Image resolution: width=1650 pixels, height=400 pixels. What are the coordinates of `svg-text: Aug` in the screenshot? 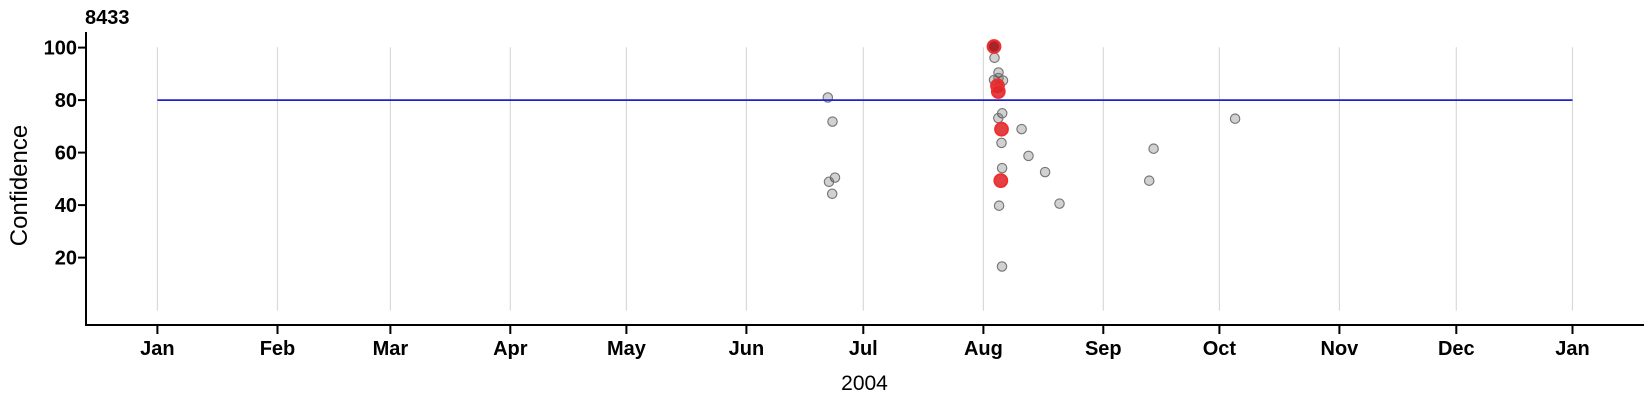 It's located at (983, 349).